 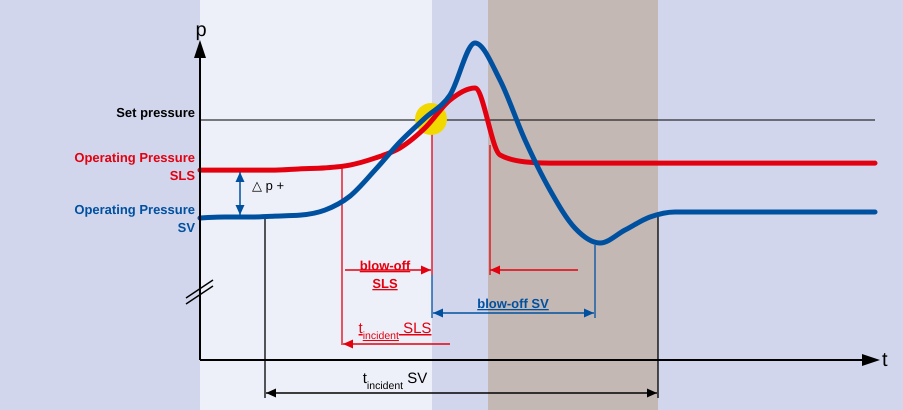 What do you see at coordinates (135, 218) in the screenshot?
I see `series-label: Operating Pressure SV` at bounding box center [135, 218].